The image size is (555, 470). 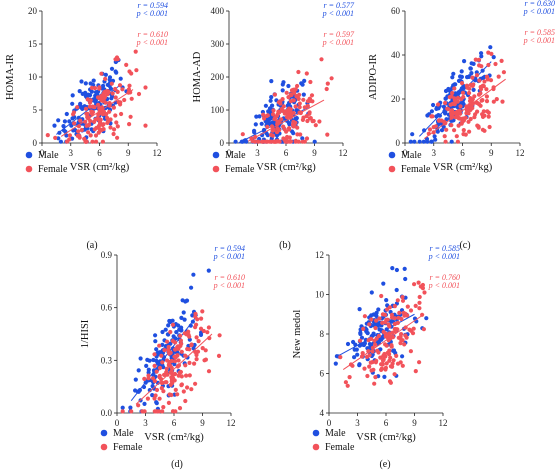 What do you see at coordinates (444, 285) in the screenshot?
I see `female-p-value: p < 0.001` at bounding box center [444, 285].